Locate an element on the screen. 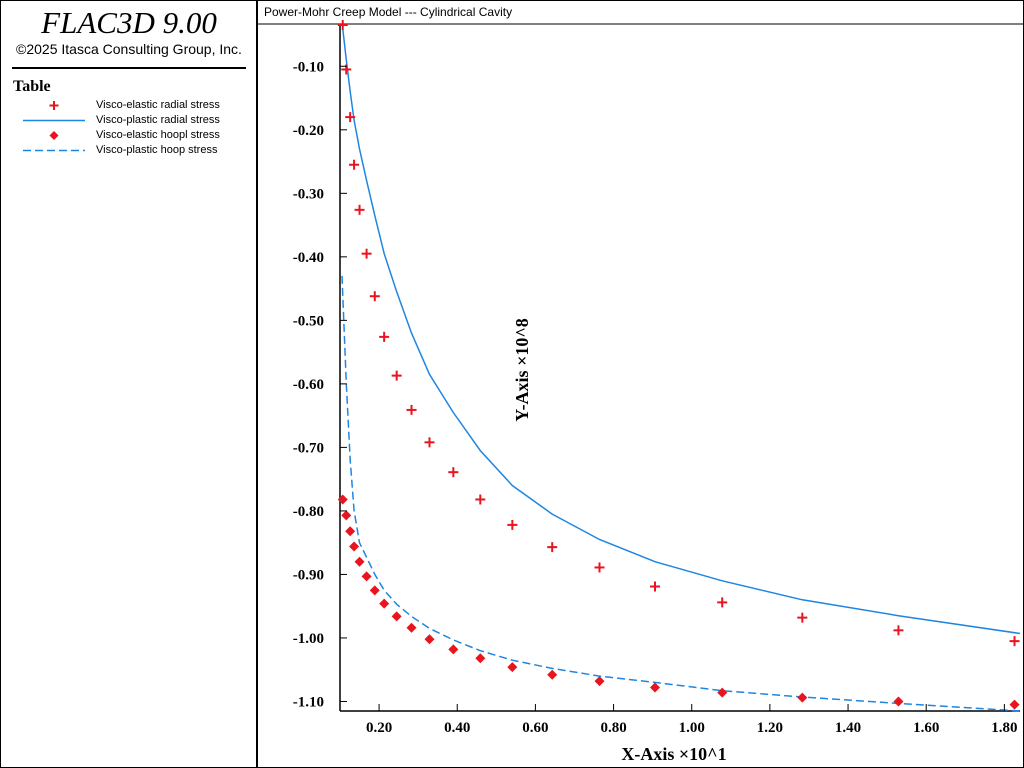 This screenshot has height=768, width=1024. y-tick-label: -1.10 is located at coordinates (308, 702).